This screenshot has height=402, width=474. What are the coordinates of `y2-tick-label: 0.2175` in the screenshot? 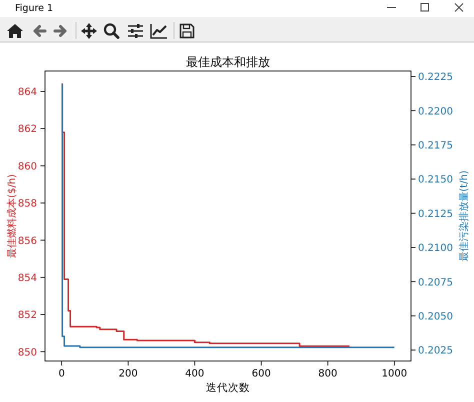 It's located at (435, 146).